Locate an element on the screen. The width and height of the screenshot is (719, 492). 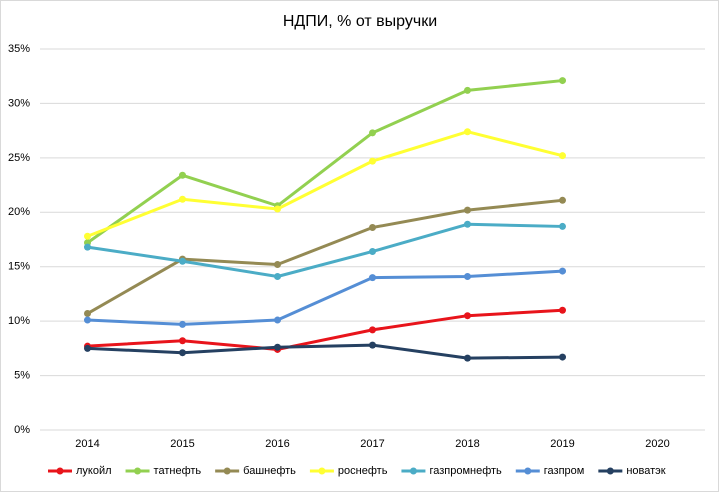
x-tick-label: 2018 is located at coordinates (467, 444).